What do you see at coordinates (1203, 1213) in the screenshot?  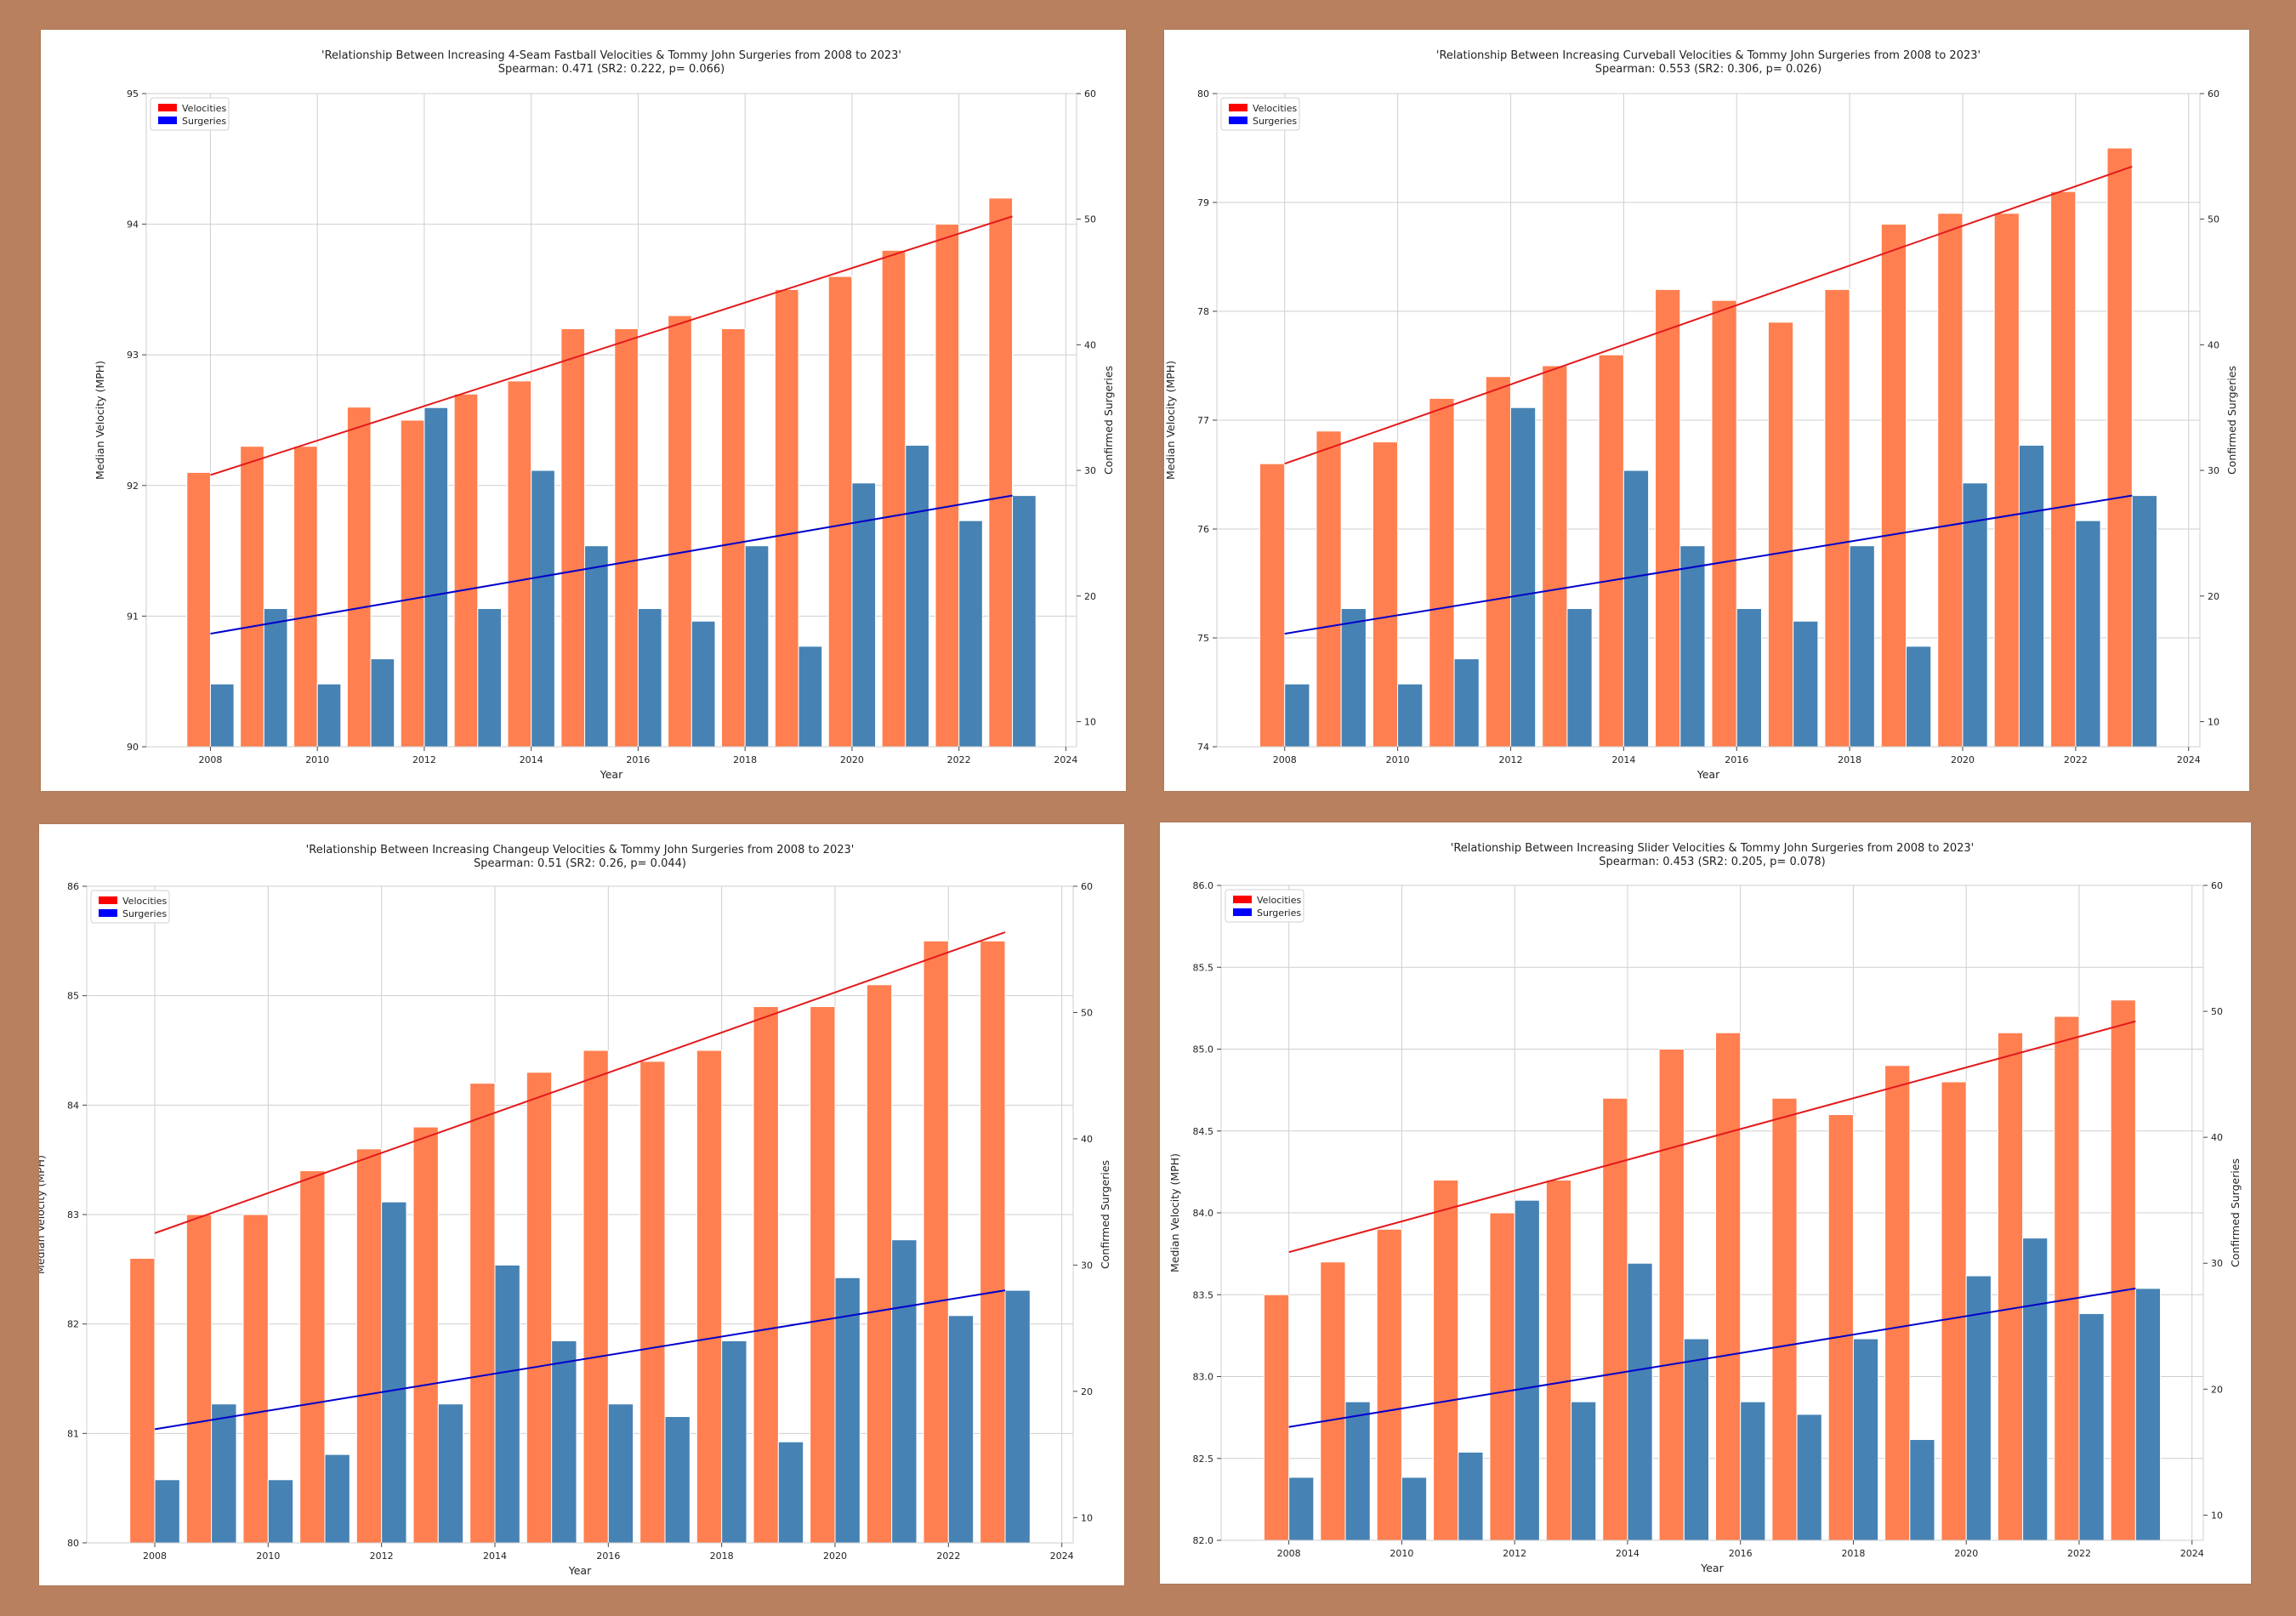 I see `y-tick-label: 84.0` at bounding box center [1203, 1213].